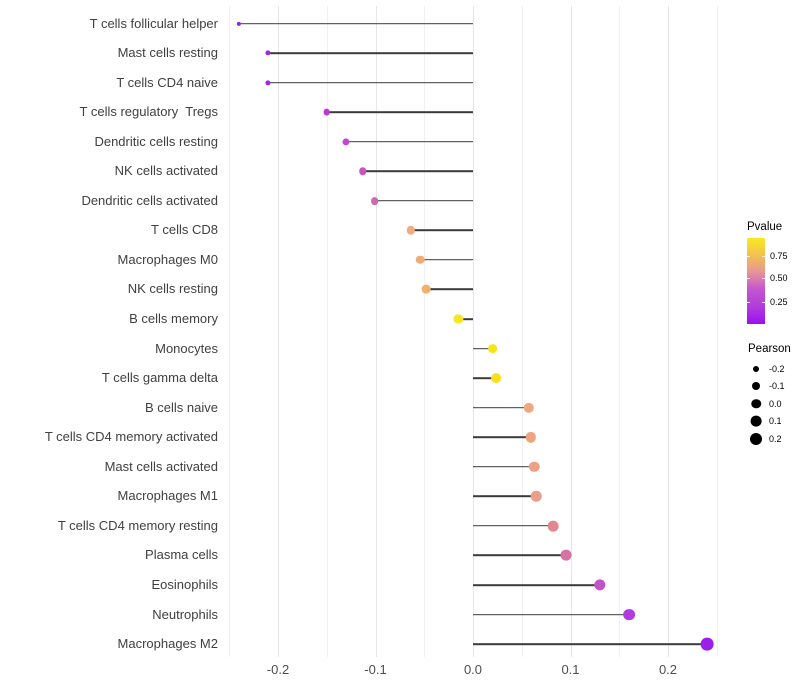 The image size is (800, 700). I want to click on pvalue-colorbar-label: 0.25, so click(779, 301).